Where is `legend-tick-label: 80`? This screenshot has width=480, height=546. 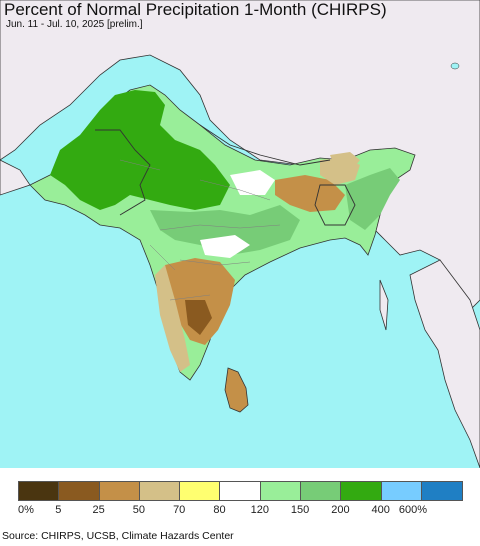
legend-tick-label: 80 is located at coordinates (219, 510).